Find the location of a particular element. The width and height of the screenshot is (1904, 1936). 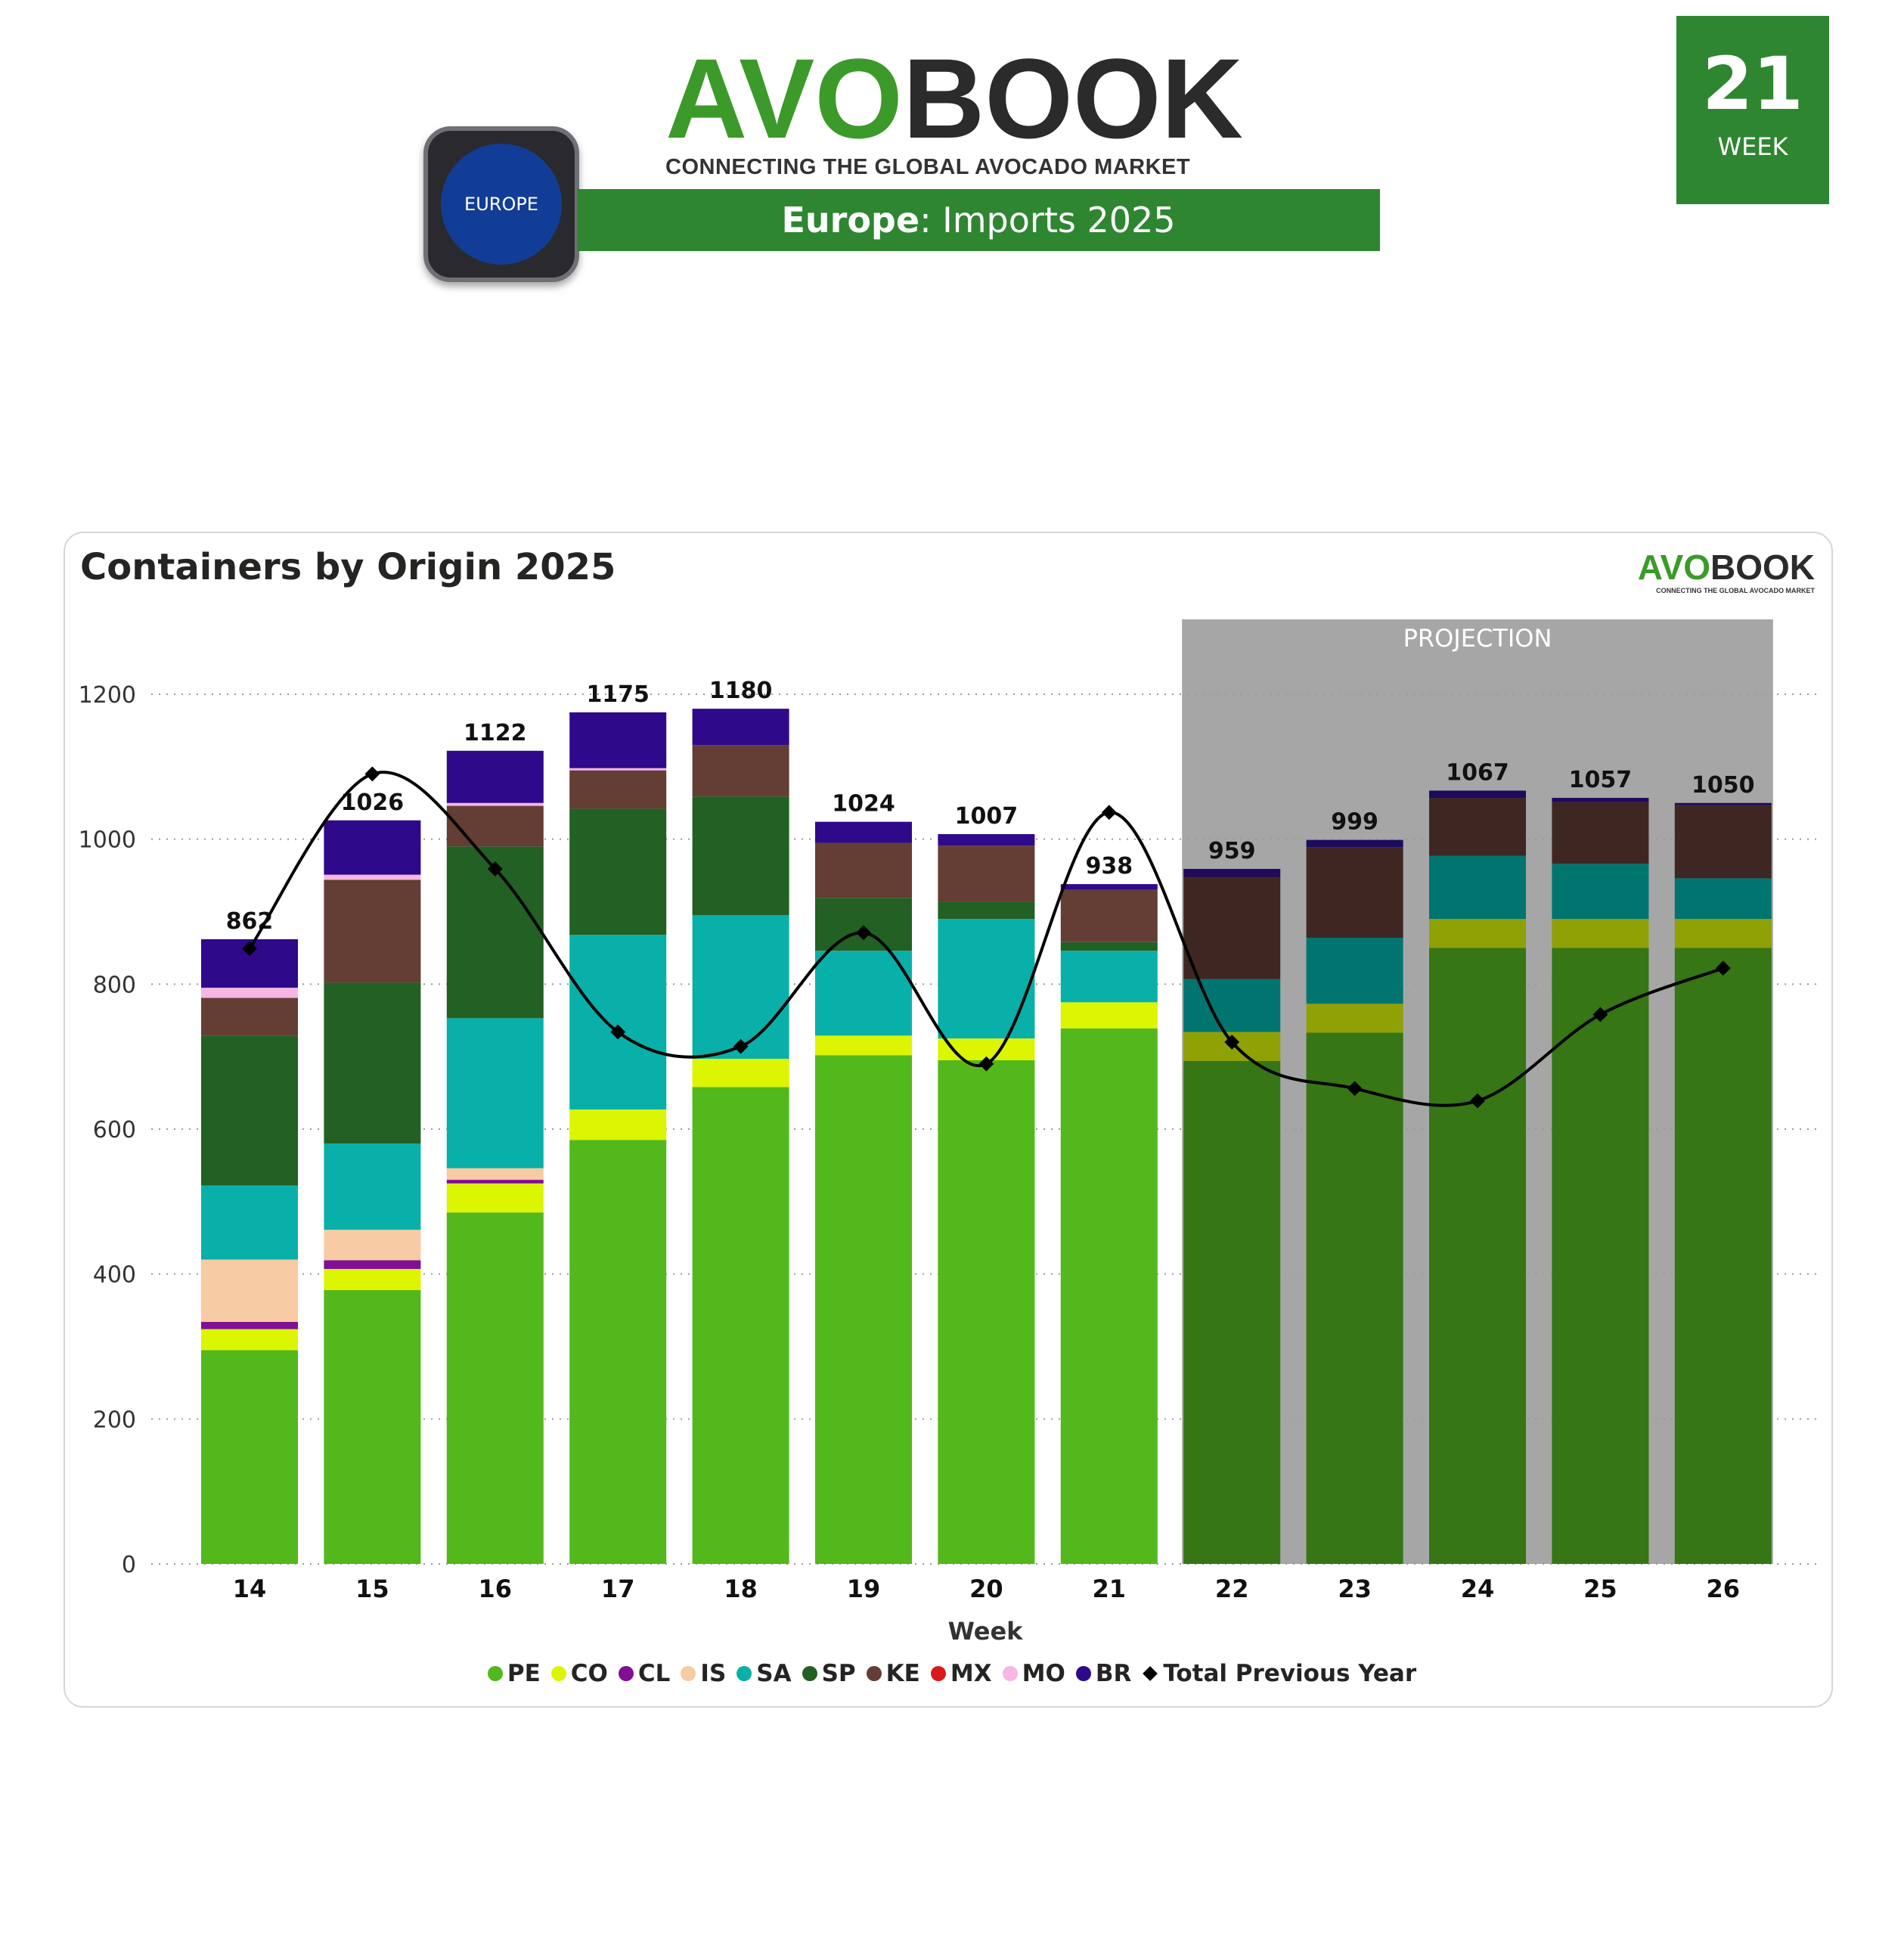

legend-label: PE is located at coordinates (524, 1674).